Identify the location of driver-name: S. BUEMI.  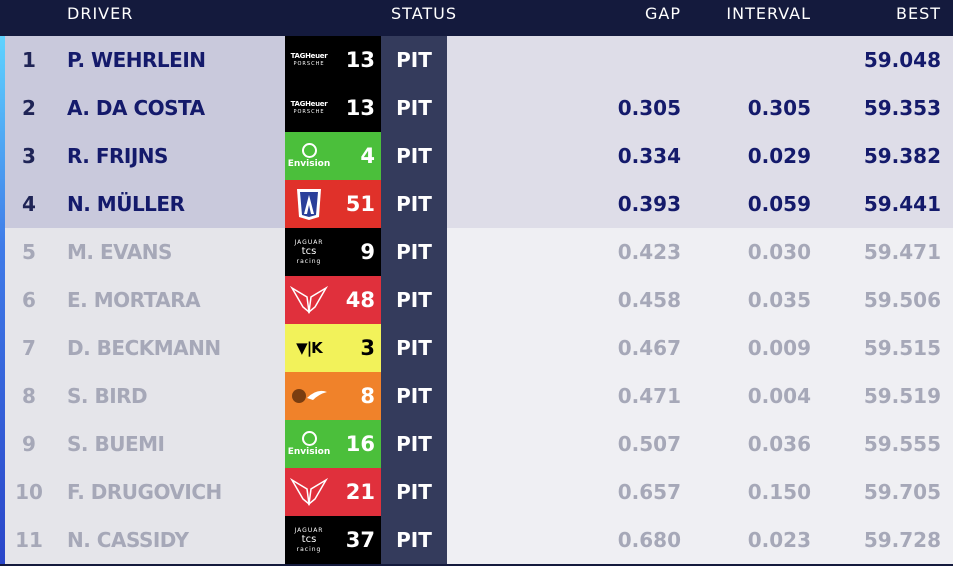
(169, 444).